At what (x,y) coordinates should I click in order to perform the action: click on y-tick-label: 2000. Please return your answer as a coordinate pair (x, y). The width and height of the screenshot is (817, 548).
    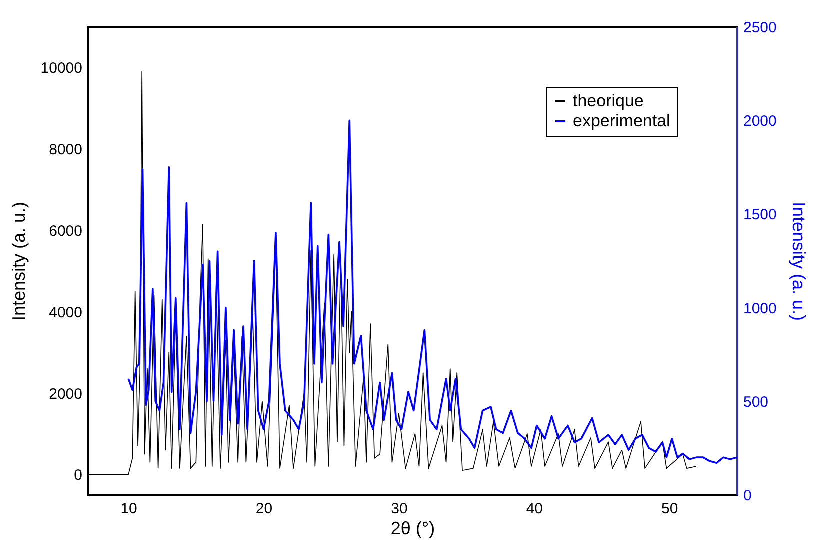
    Looking at the image, I should click on (65, 394).